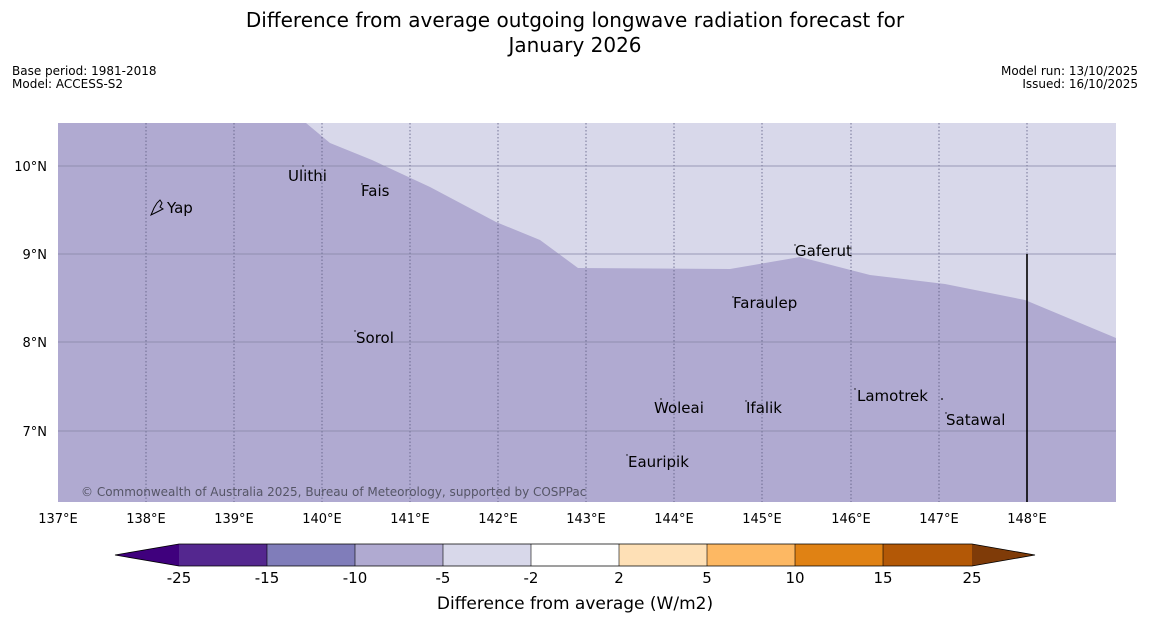 The width and height of the screenshot is (1150, 644). Describe the element at coordinates (157, 208) in the screenshot. I see `yap-island-shape` at that location.